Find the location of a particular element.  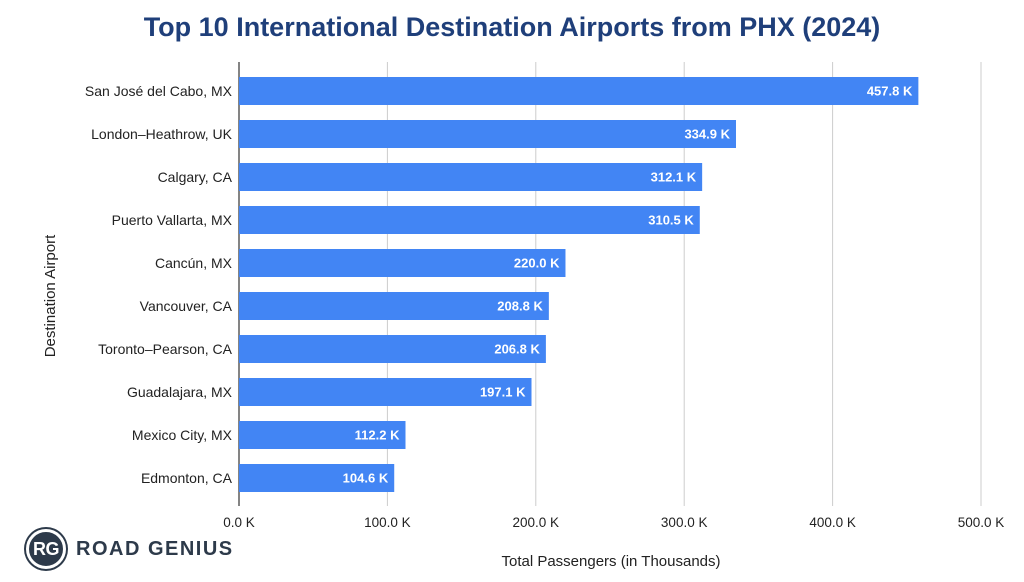

bar-data-label: 312.1 K is located at coordinates (674, 177).